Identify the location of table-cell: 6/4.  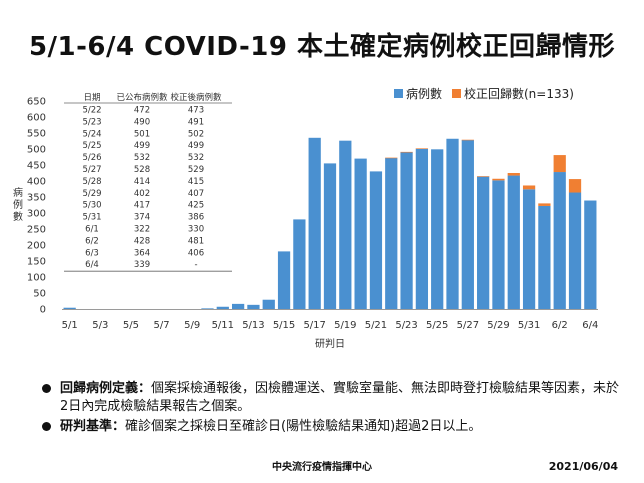
(92, 265).